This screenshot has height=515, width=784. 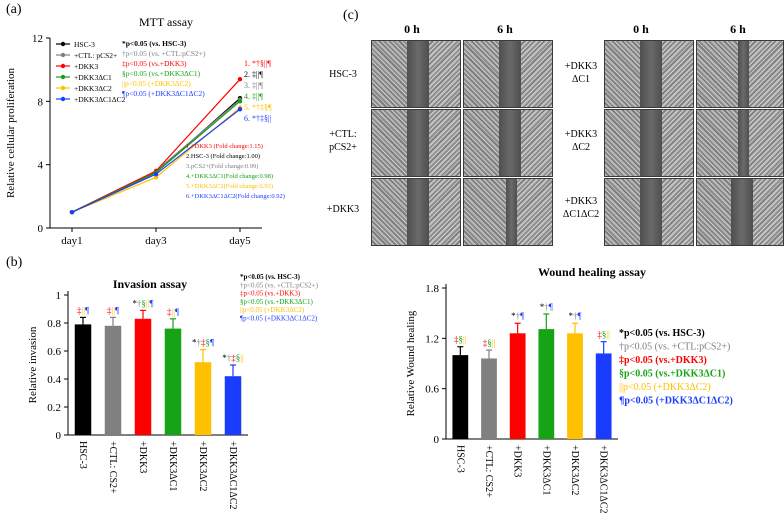 I want to click on y-tick-label: 0.2, so click(x=54, y=408).